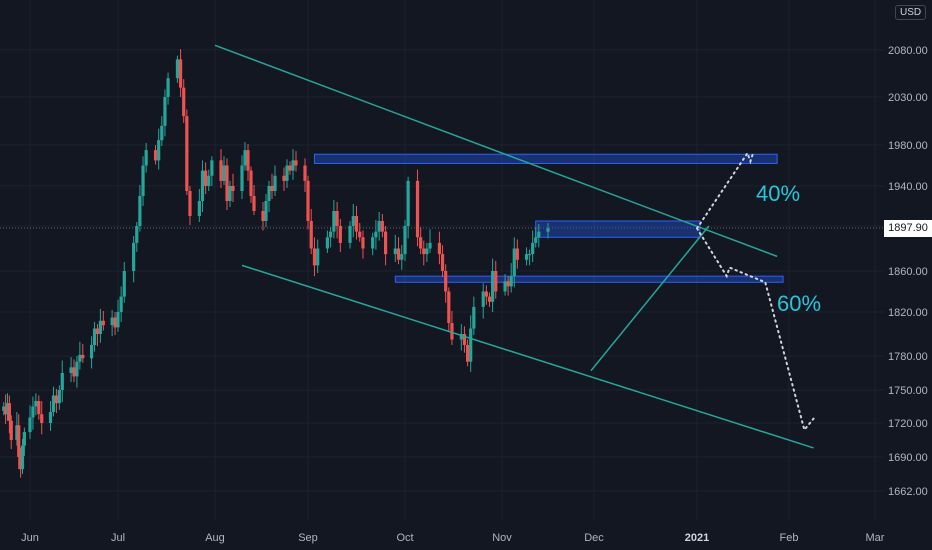  Describe the element at coordinates (908, 357) in the screenshot. I see `price-tick-label: 1780.00` at that location.